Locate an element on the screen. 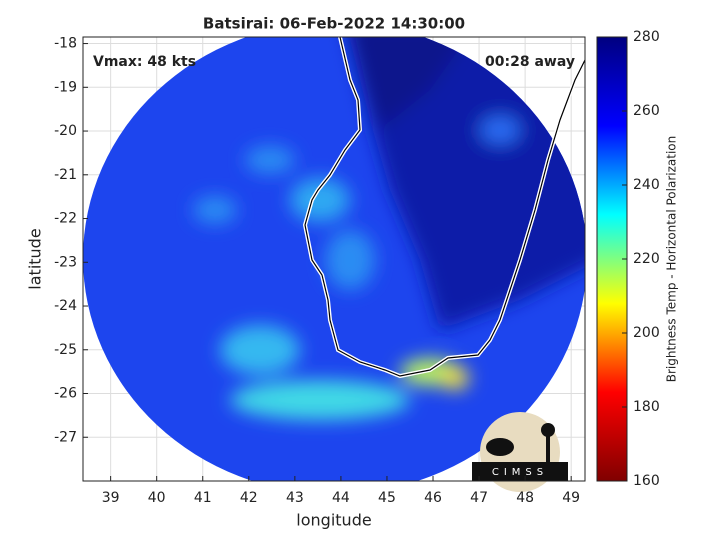  x-tick-label: 40 is located at coordinates (157, 498).